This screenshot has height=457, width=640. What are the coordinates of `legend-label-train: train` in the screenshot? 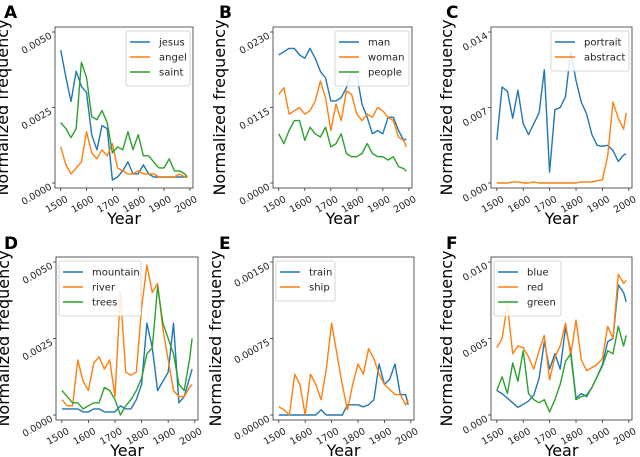 It's located at (320, 273).